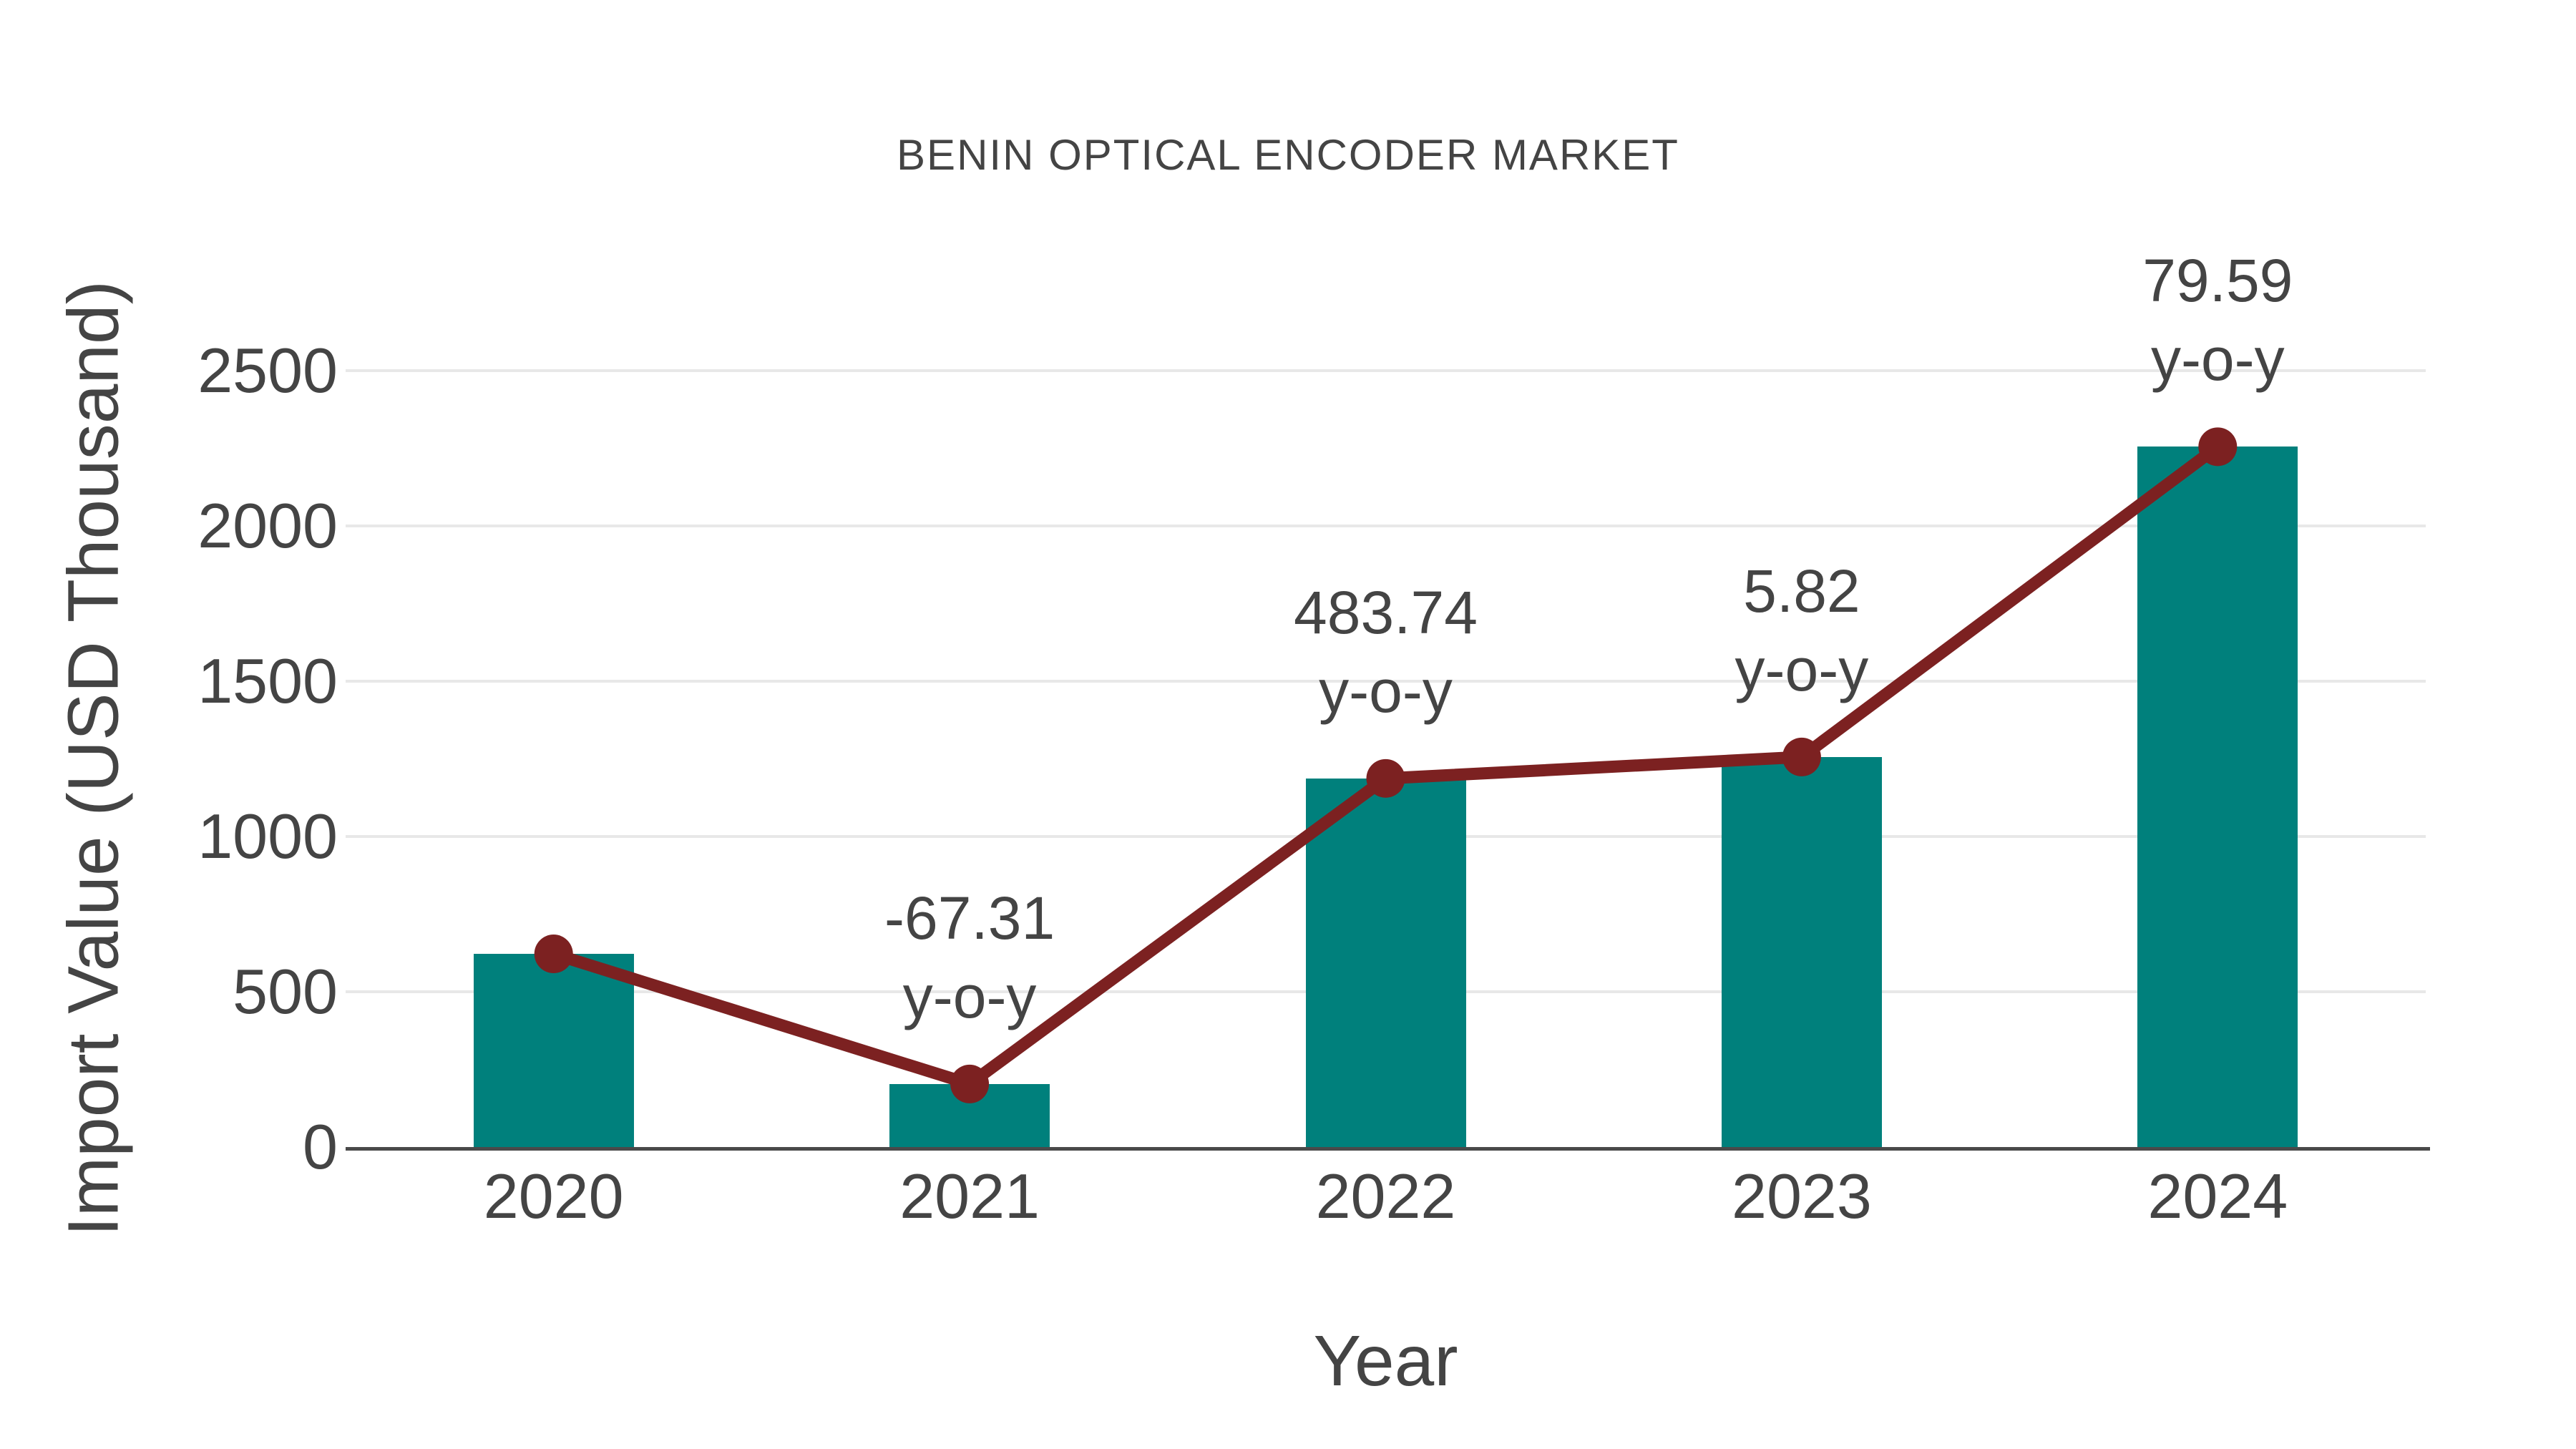 This screenshot has height=1449, width=2576. What do you see at coordinates (1385, 962) in the screenshot?
I see `bar-2022` at bounding box center [1385, 962].